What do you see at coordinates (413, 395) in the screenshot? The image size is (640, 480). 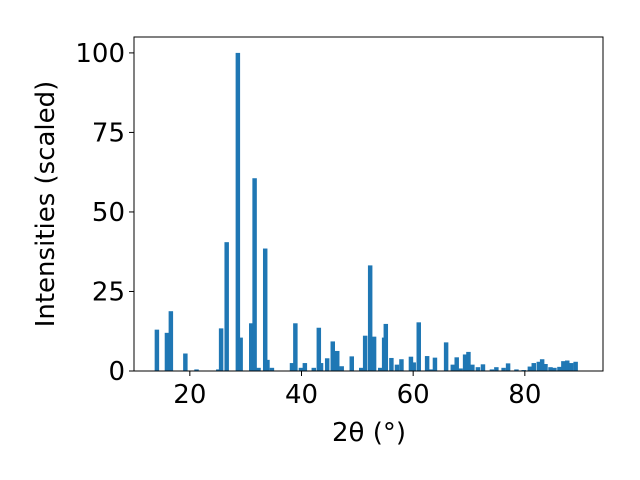 I see `x-tick-label: 60` at bounding box center [413, 395].